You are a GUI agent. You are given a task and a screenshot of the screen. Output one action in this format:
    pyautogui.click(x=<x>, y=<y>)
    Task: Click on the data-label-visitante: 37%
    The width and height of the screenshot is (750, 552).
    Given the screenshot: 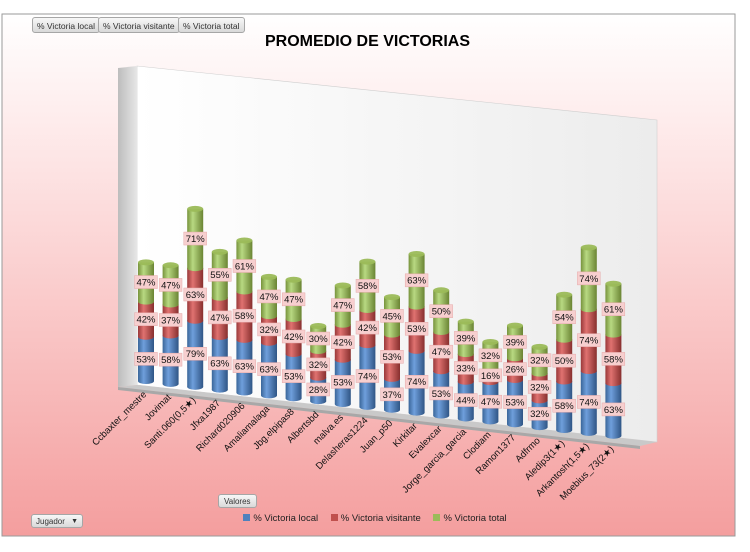 What is the action you would take?
    pyautogui.click(x=171, y=320)
    